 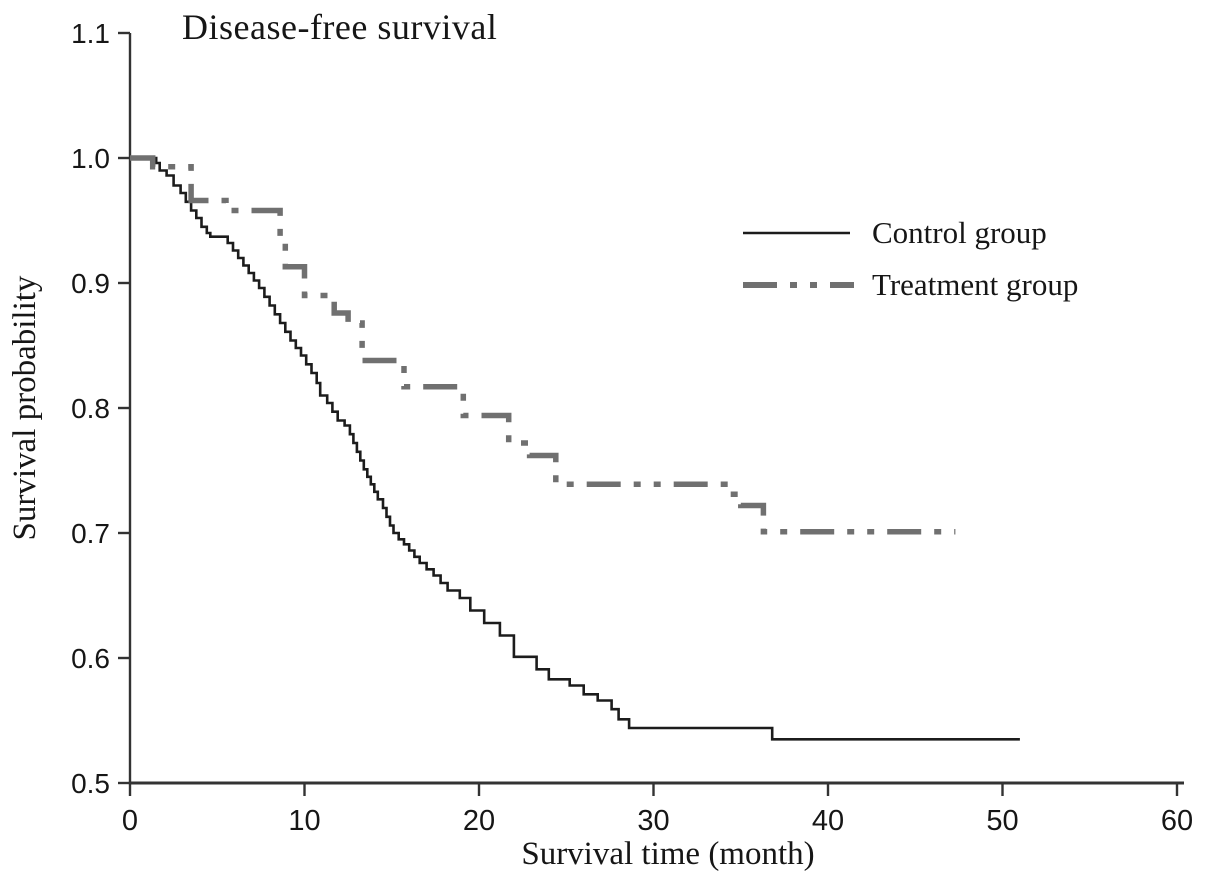 What do you see at coordinates (90, 408) in the screenshot?
I see `y-tick-label: 0.8` at bounding box center [90, 408].